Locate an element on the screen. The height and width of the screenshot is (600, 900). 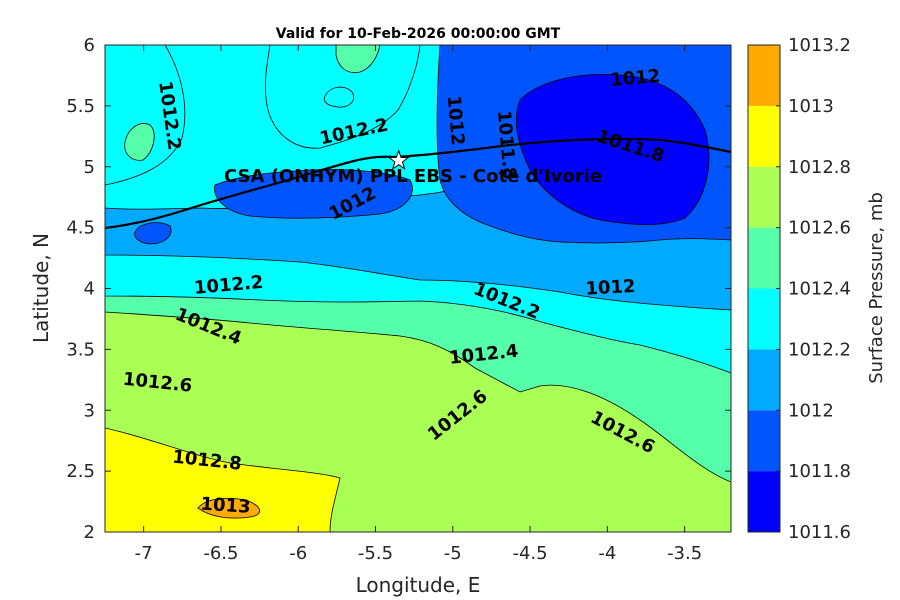
x-tick-label: -3.5 is located at coordinates (684, 553).